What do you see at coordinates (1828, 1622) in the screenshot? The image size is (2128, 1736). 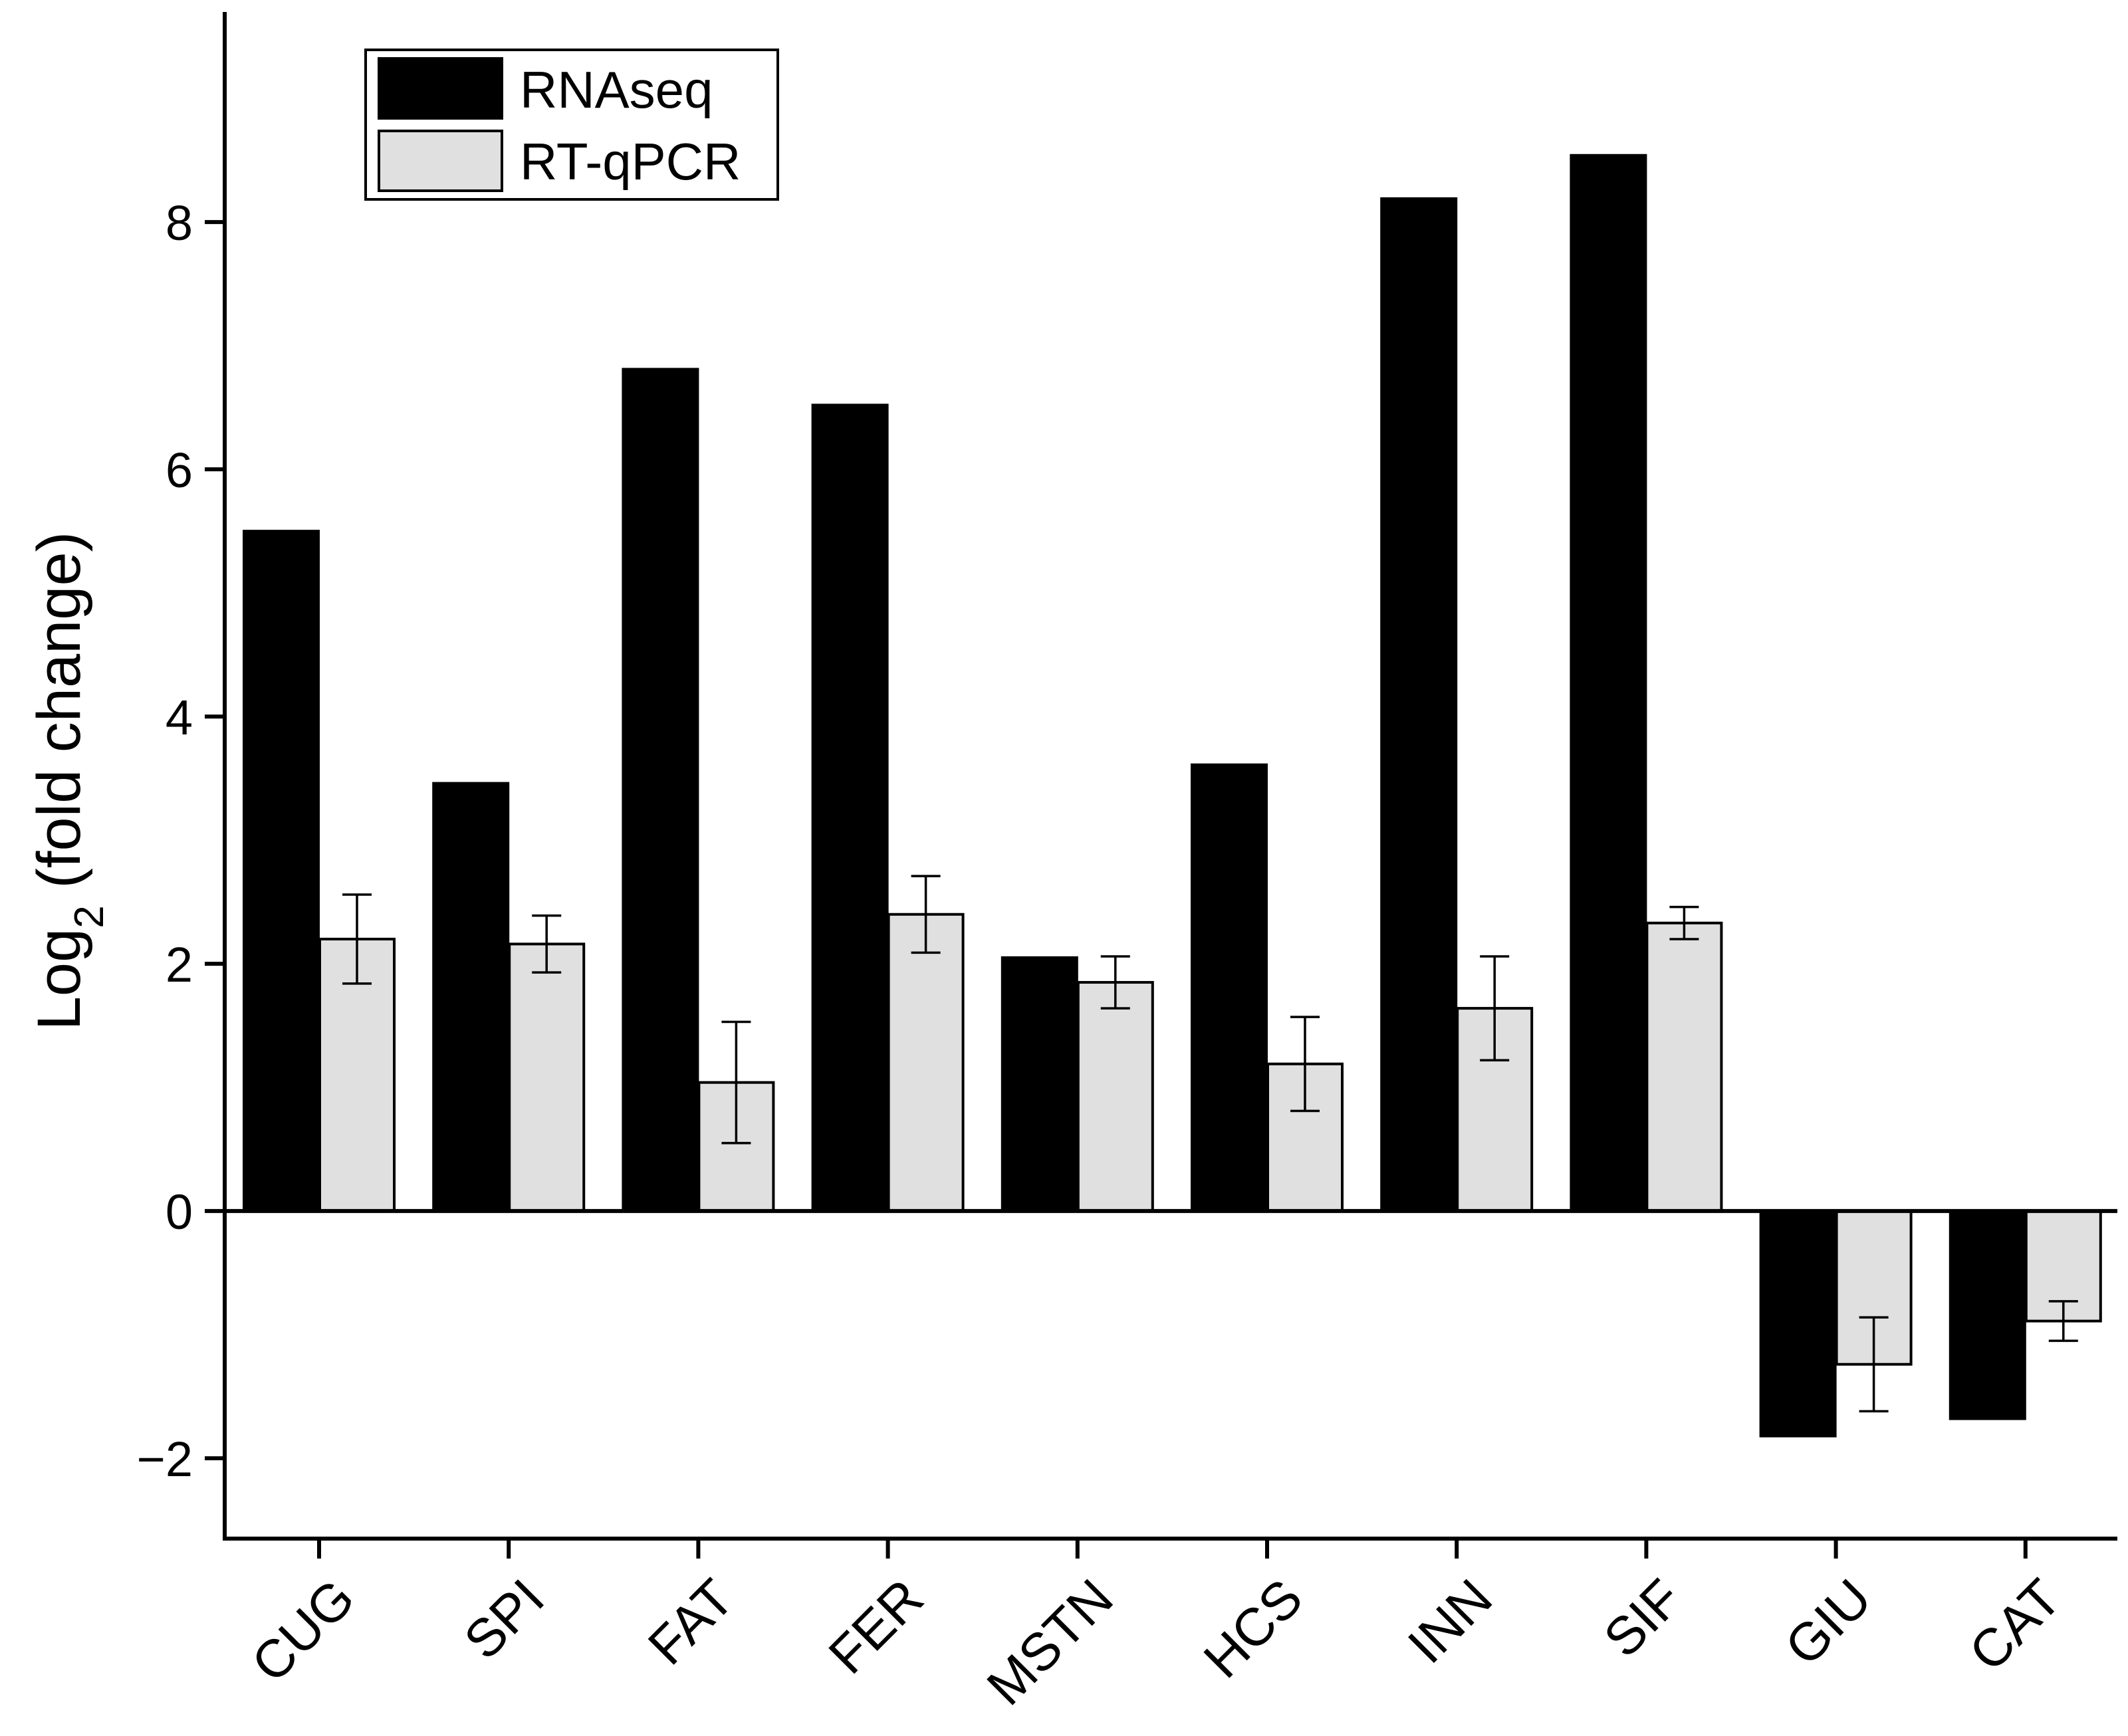 I see `x-tick-label-giu: GIU` at bounding box center [1828, 1622].